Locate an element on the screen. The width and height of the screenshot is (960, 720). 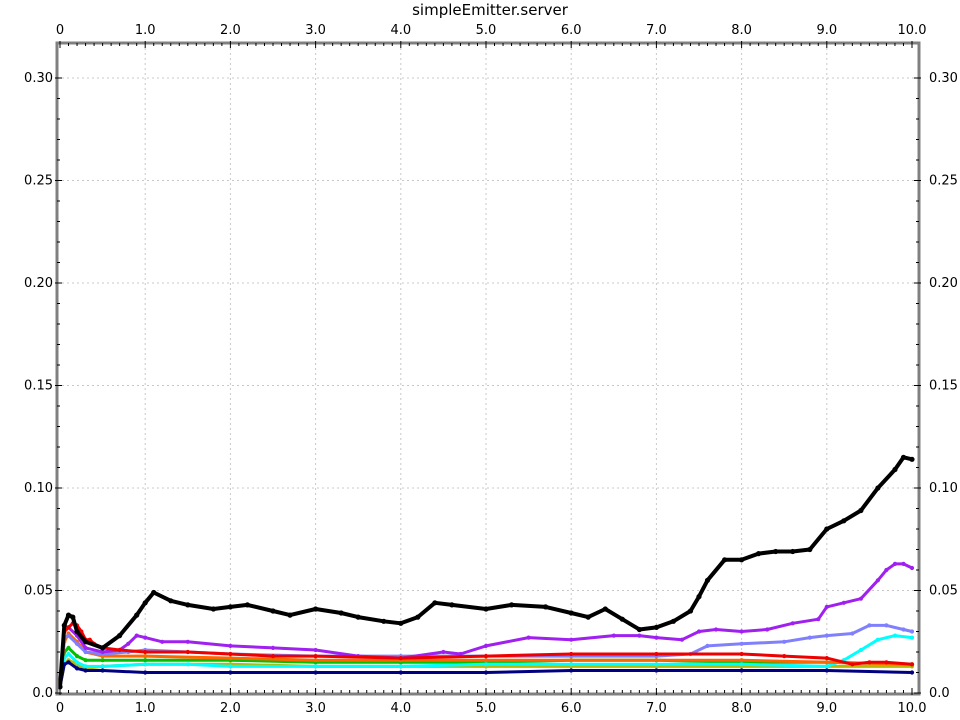
y-tick-label-left: 0.30 is located at coordinates (38, 78).